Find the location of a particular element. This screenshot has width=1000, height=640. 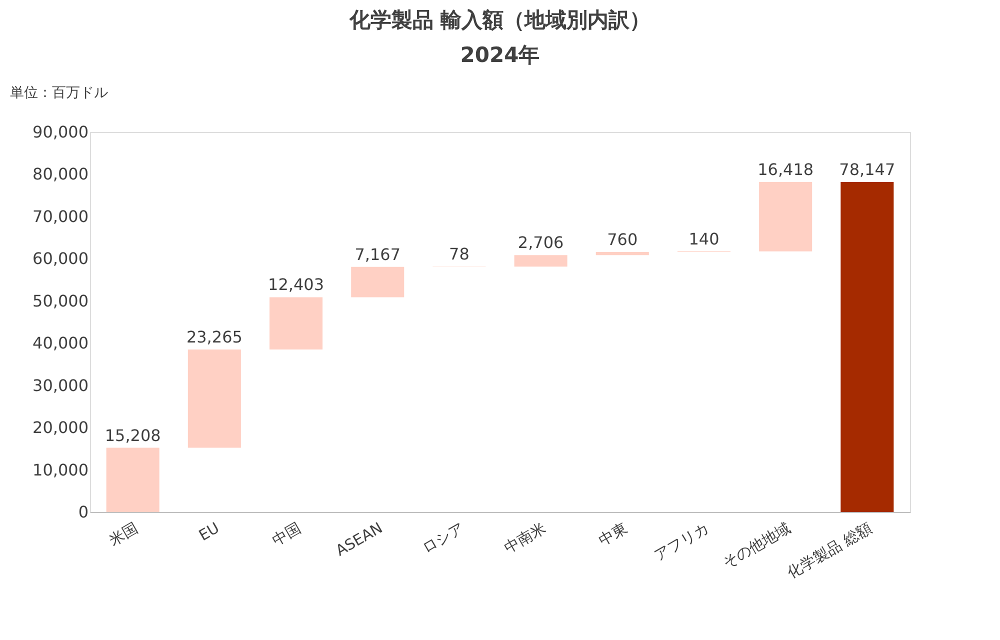

chart-title: 化学製品 輸入額（地域別内訳） is located at coordinates (499, 20).